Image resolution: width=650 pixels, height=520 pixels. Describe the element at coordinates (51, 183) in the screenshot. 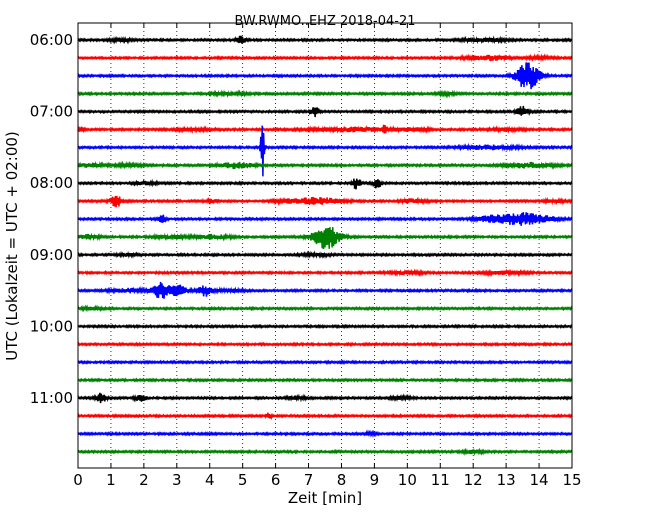

I see `y-tick-label: 08:00` at that location.